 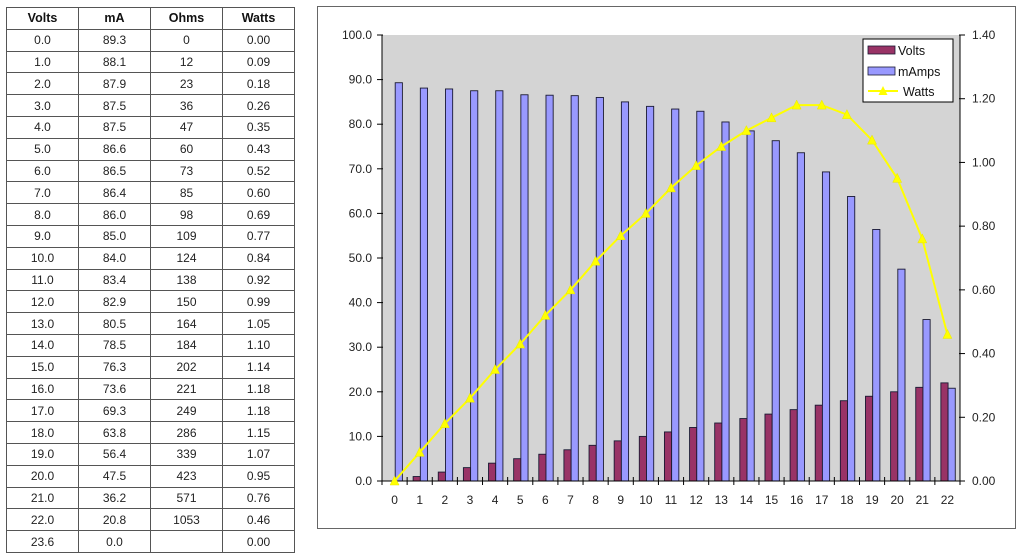 What do you see at coordinates (114, 302) in the screenshot?
I see `cell-ma: 82.9` at bounding box center [114, 302].